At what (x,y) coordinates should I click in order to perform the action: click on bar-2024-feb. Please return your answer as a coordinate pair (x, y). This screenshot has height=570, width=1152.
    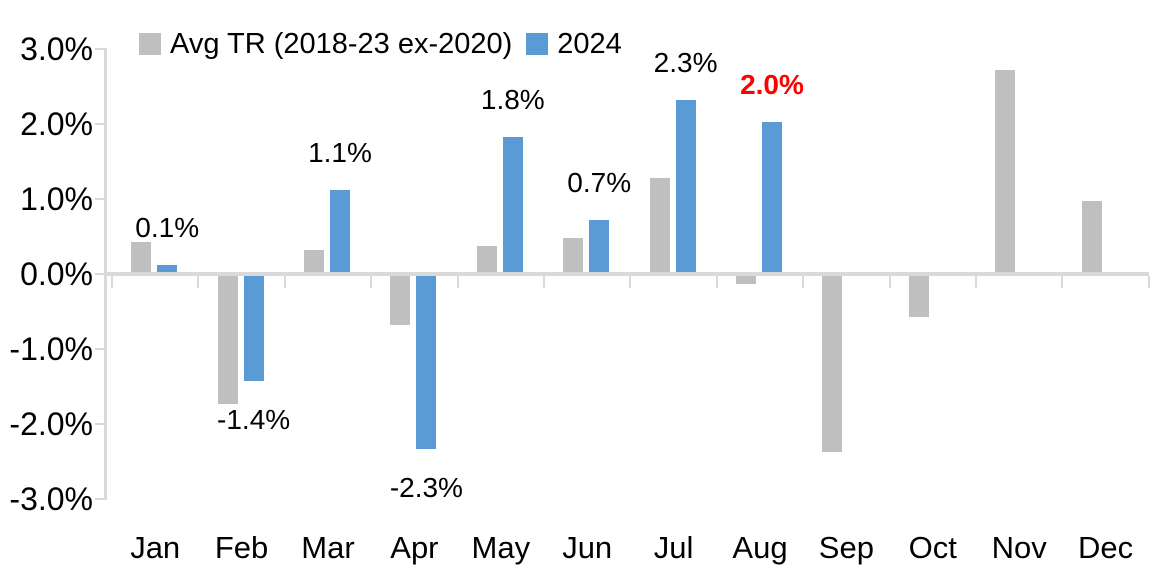
    Looking at the image, I should click on (253, 328).